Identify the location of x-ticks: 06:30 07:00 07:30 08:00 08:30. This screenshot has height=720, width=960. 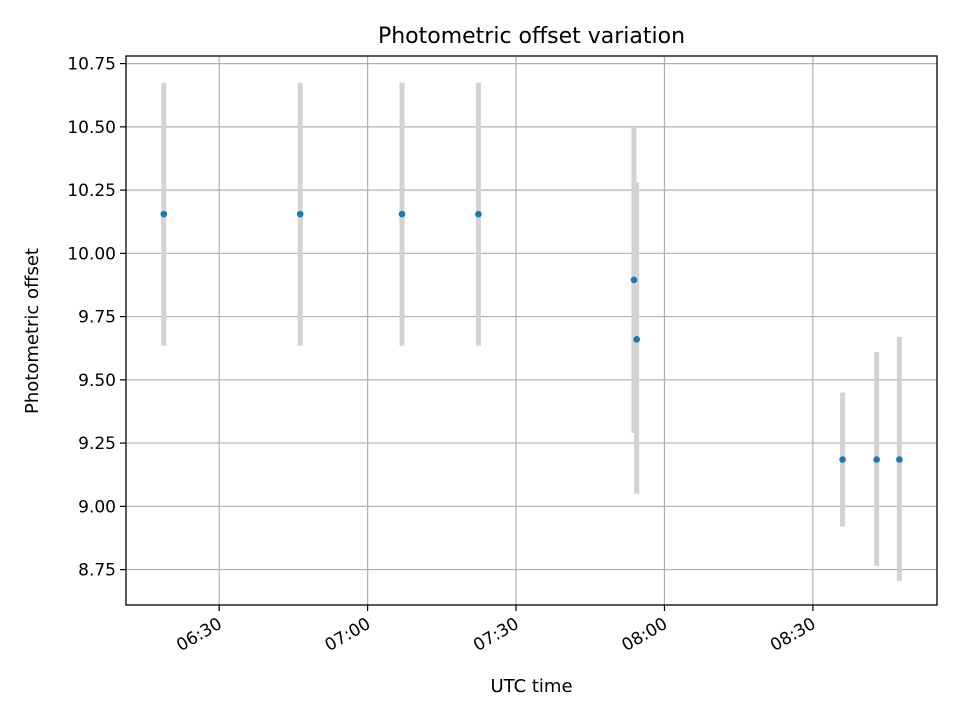
(496, 630).